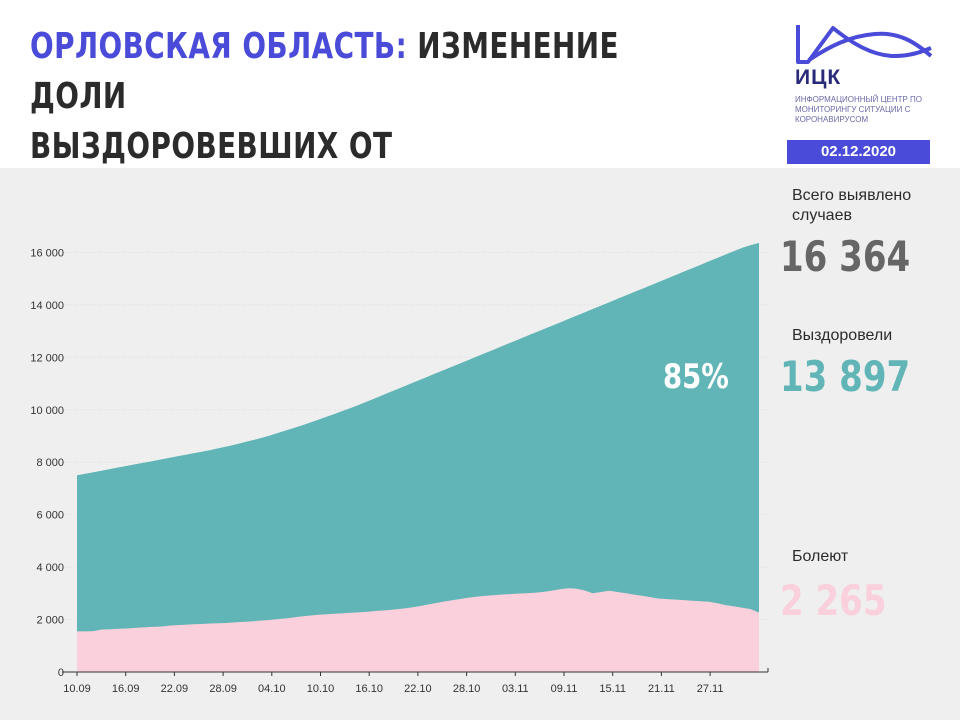 The width and height of the screenshot is (960, 720). I want to click on x-tick-label: 21.11, so click(661, 689).